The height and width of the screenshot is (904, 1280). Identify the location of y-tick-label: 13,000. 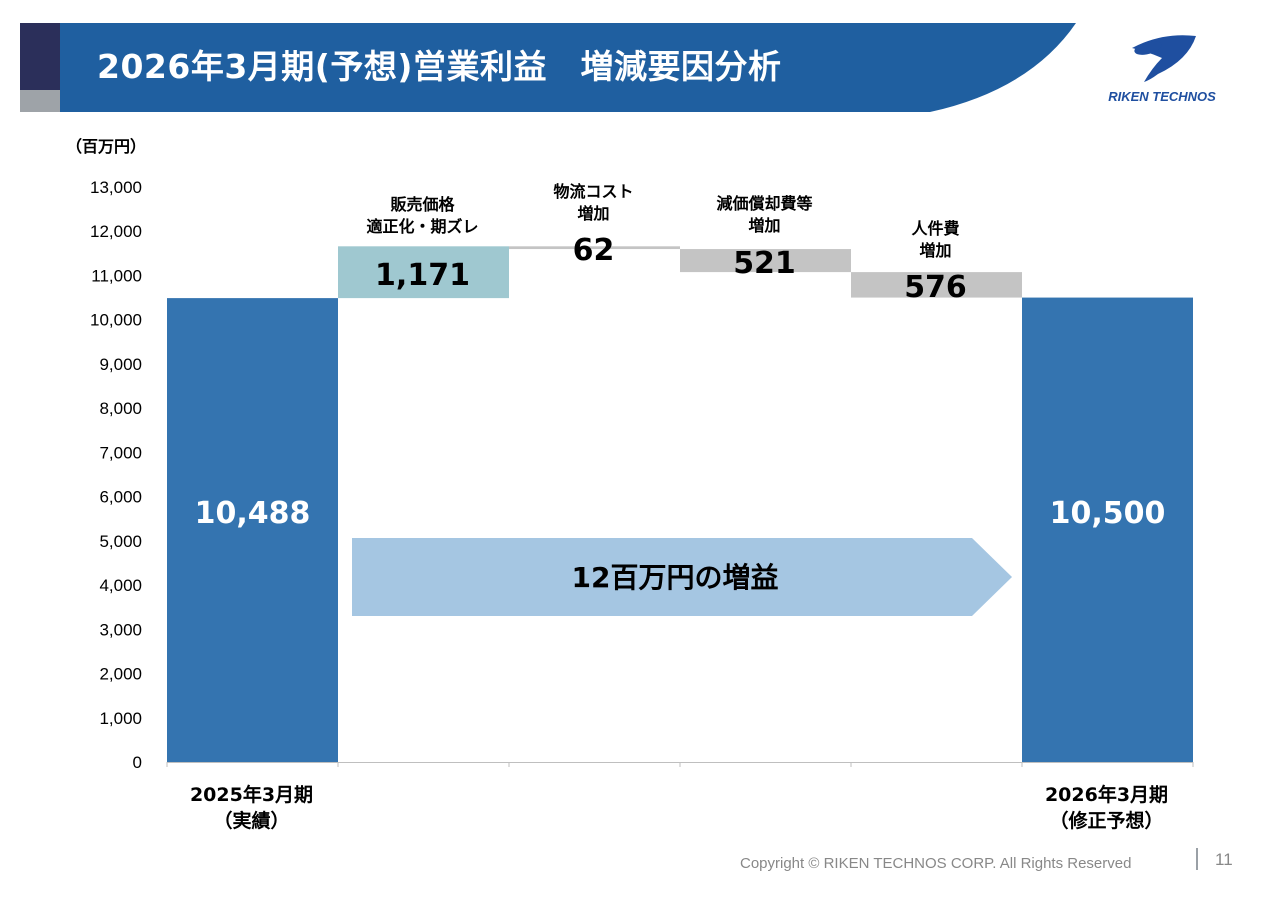
(116, 187).